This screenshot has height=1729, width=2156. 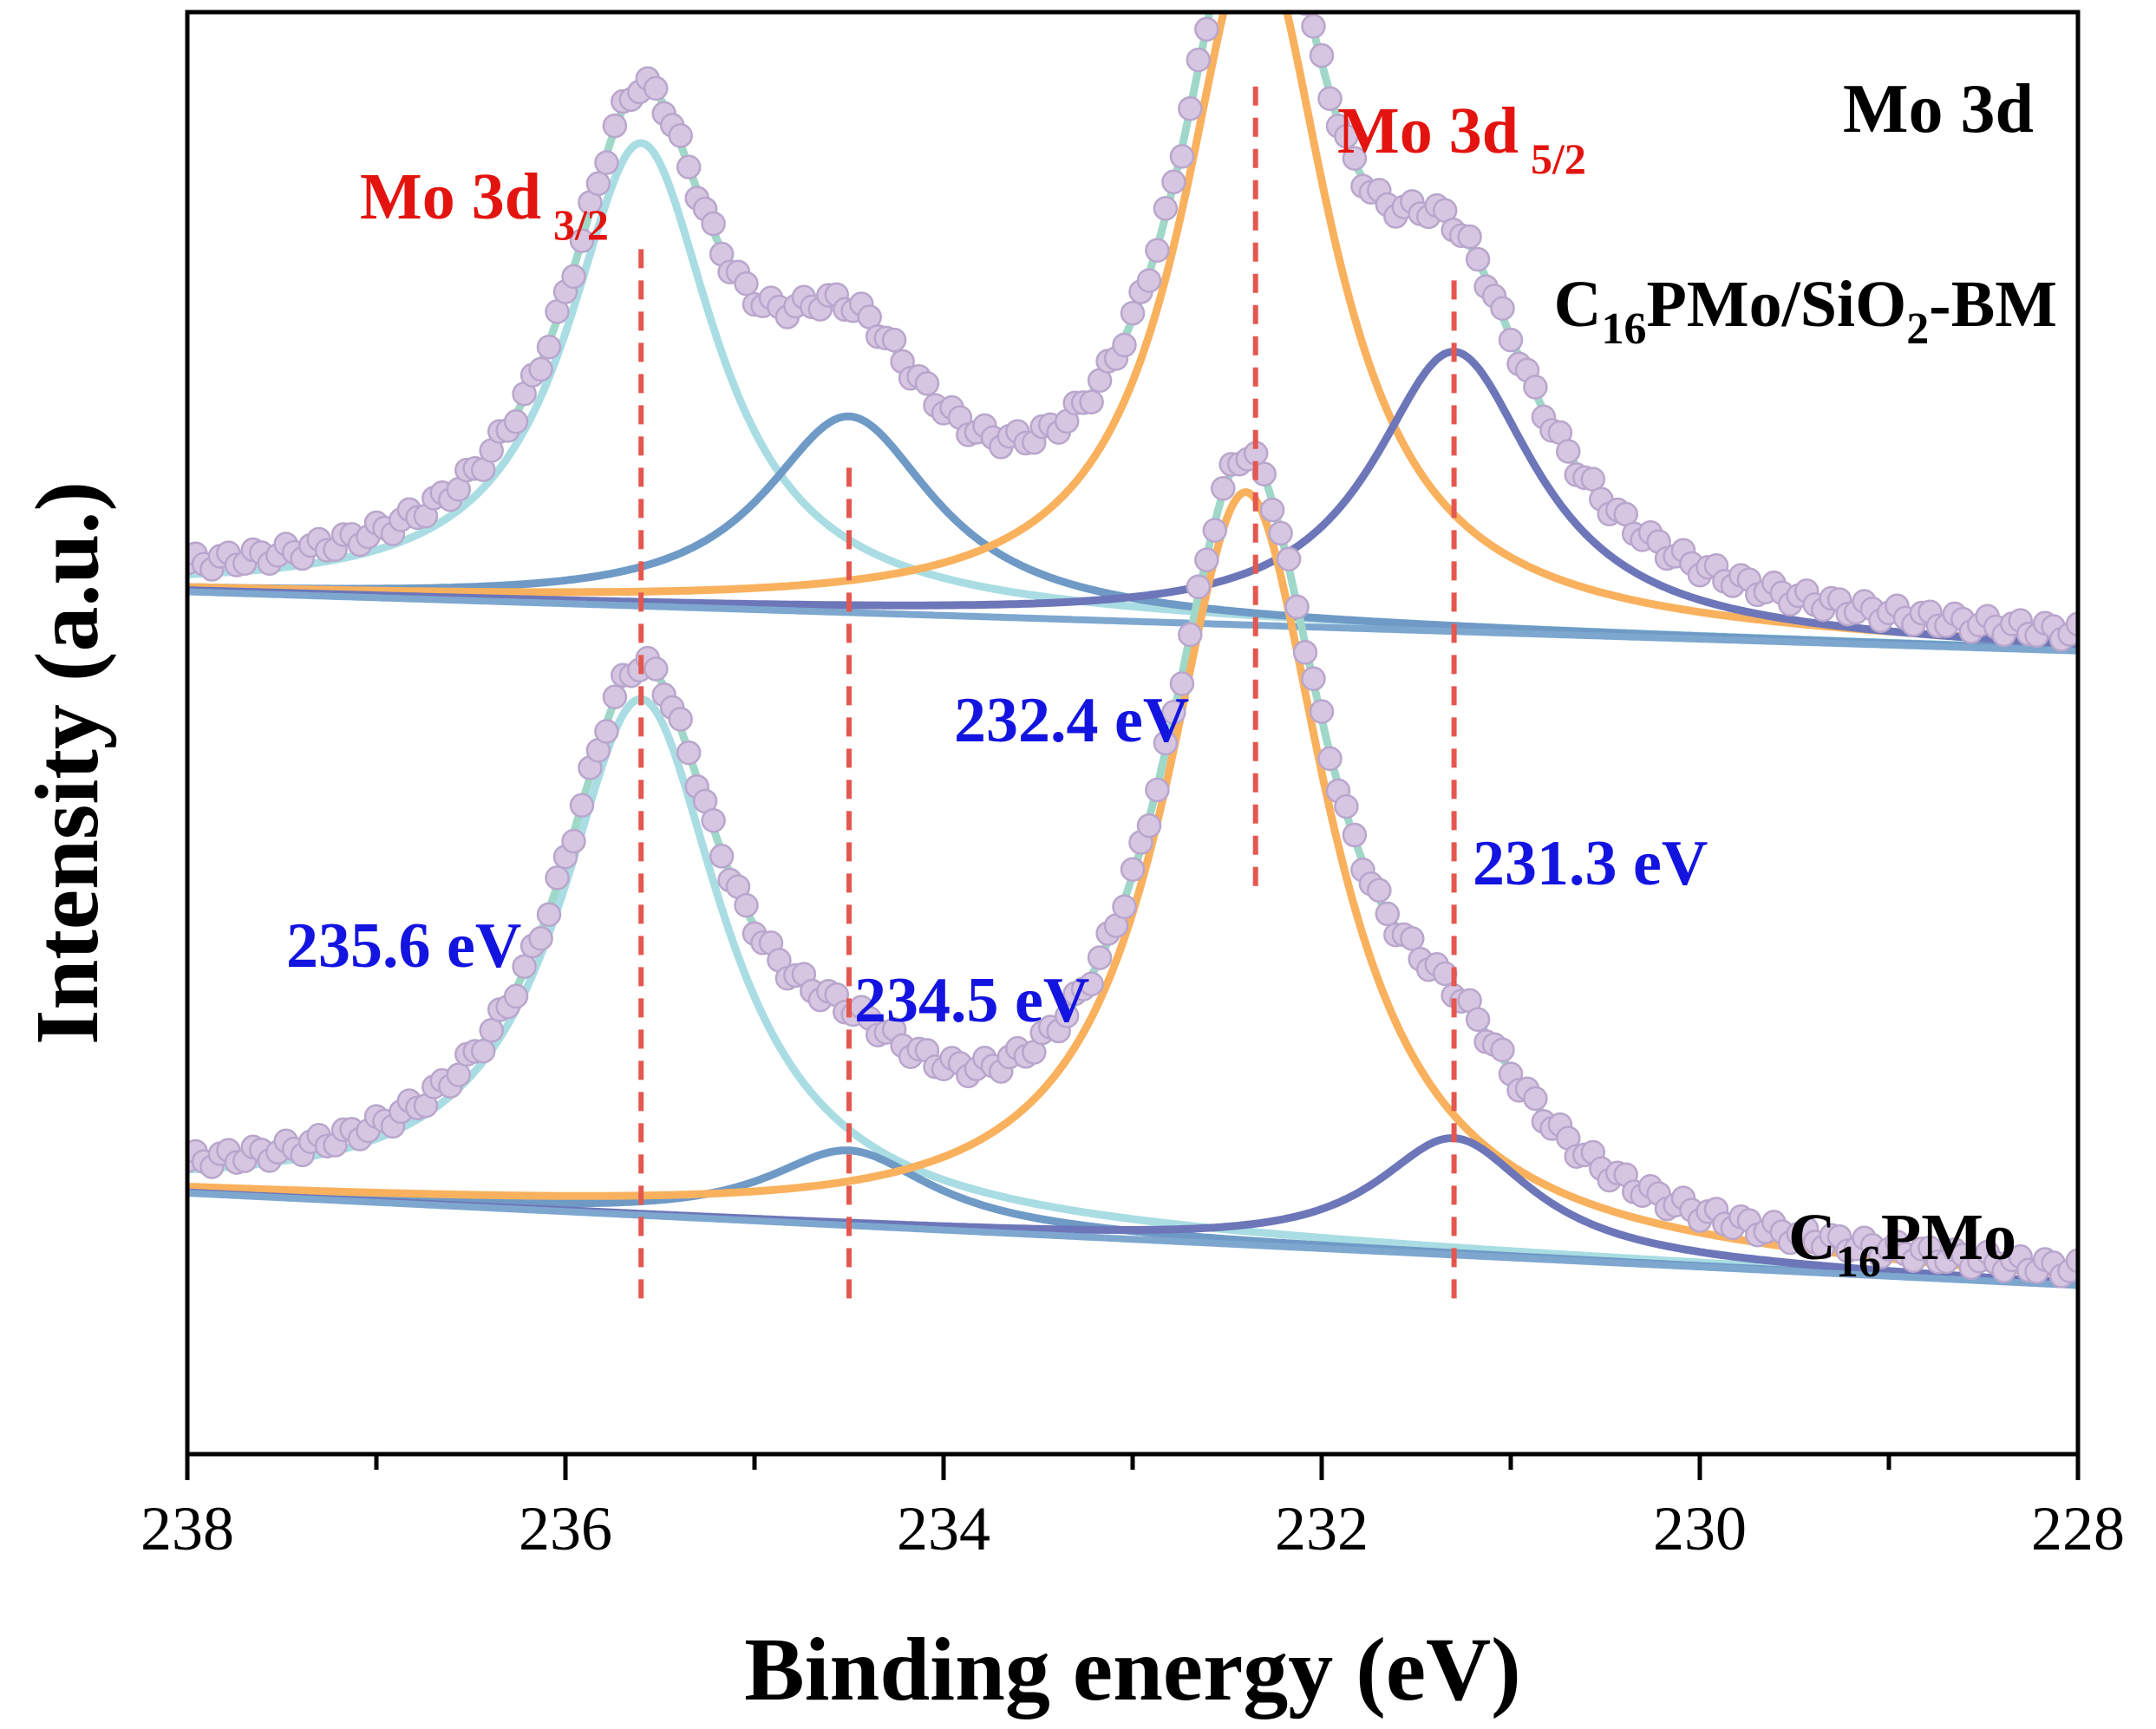 What do you see at coordinates (1132, 1509) in the screenshot?
I see `x-axis: 238 236 234 232 230 228` at bounding box center [1132, 1509].